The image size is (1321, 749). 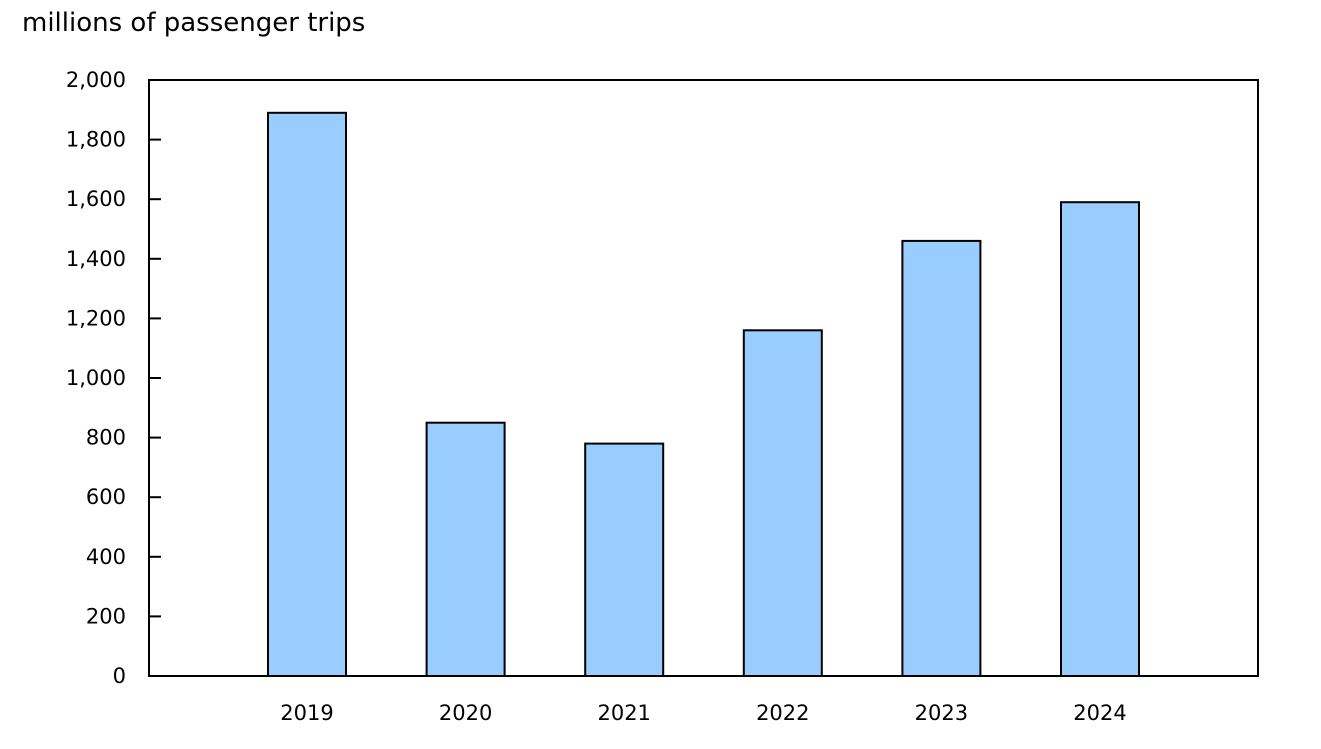 I want to click on y-tick-label: 800, so click(x=106, y=438).